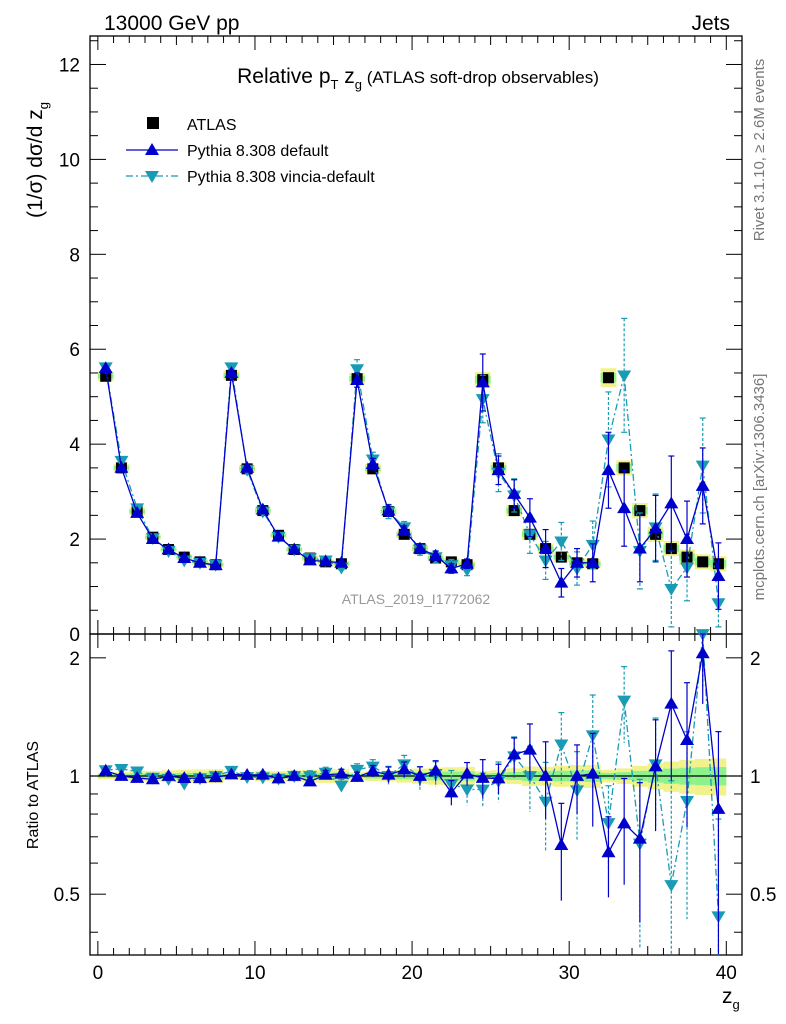  What do you see at coordinates (759, 487) in the screenshot?
I see `mcplots-label: mcplots.cern.ch [arXiv:1306.3436]` at bounding box center [759, 487].